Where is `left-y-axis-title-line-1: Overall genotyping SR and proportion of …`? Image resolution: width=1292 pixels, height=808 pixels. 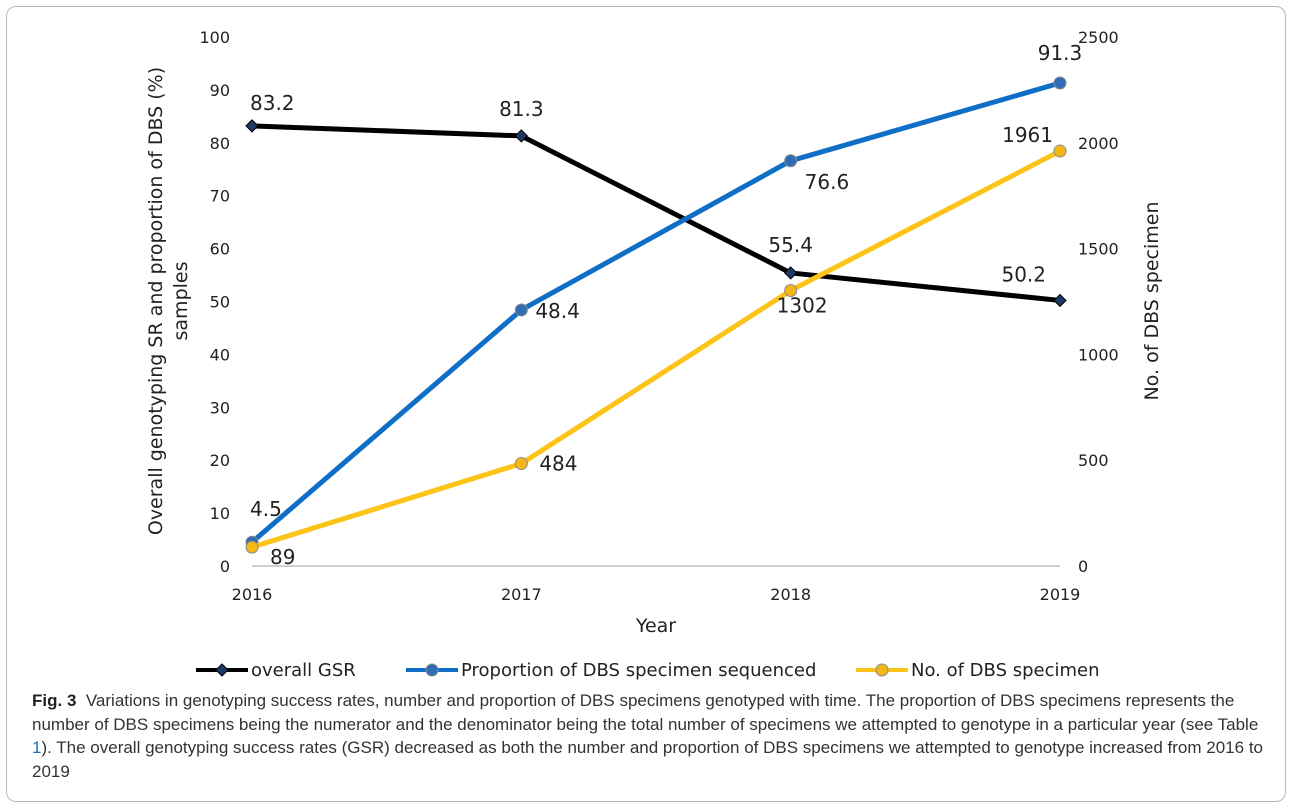 left-y-axis-title-line-1: Overall genotyping SR and proportion of … is located at coordinates (156, 301).